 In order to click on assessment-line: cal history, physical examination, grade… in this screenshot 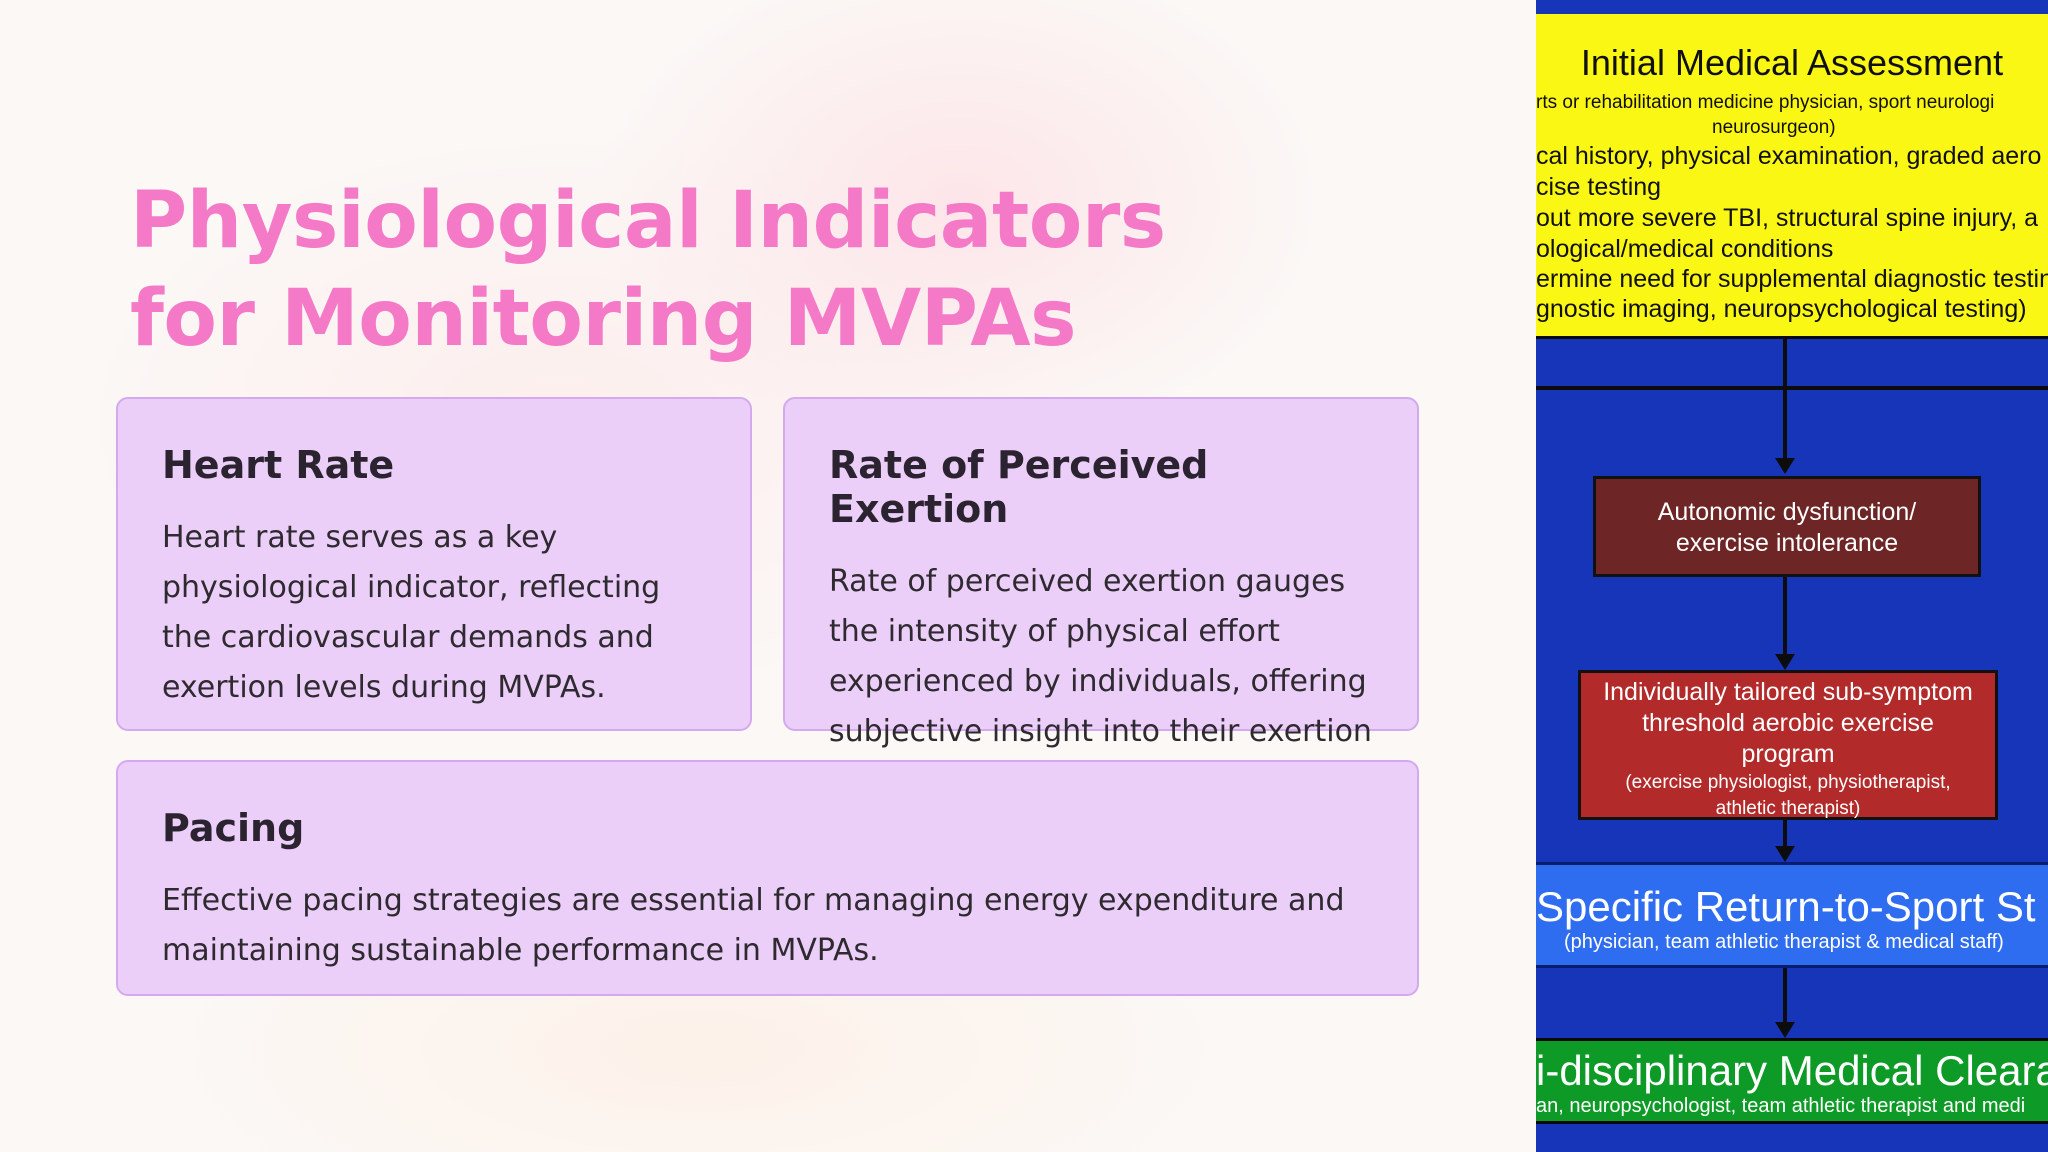, I will do `click(1789, 156)`.